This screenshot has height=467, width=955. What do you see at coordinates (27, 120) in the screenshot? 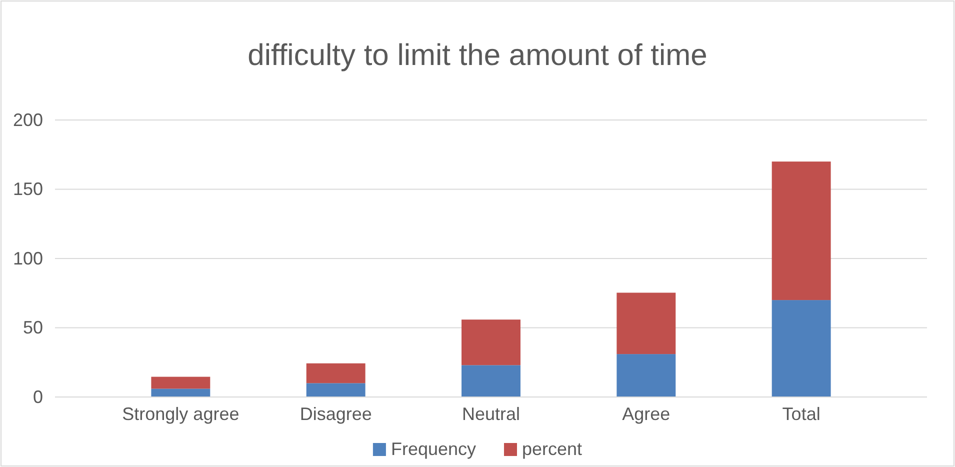
I see `y-tick-label: 200` at bounding box center [27, 120].